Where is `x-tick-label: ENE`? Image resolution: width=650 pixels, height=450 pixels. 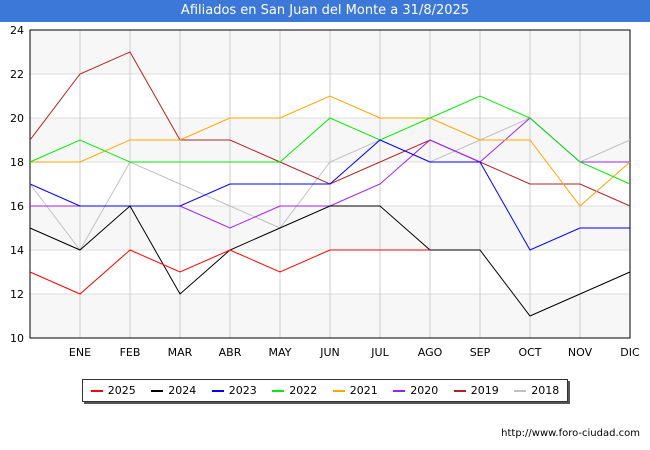 x-tick-label: ENE is located at coordinates (80, 352).